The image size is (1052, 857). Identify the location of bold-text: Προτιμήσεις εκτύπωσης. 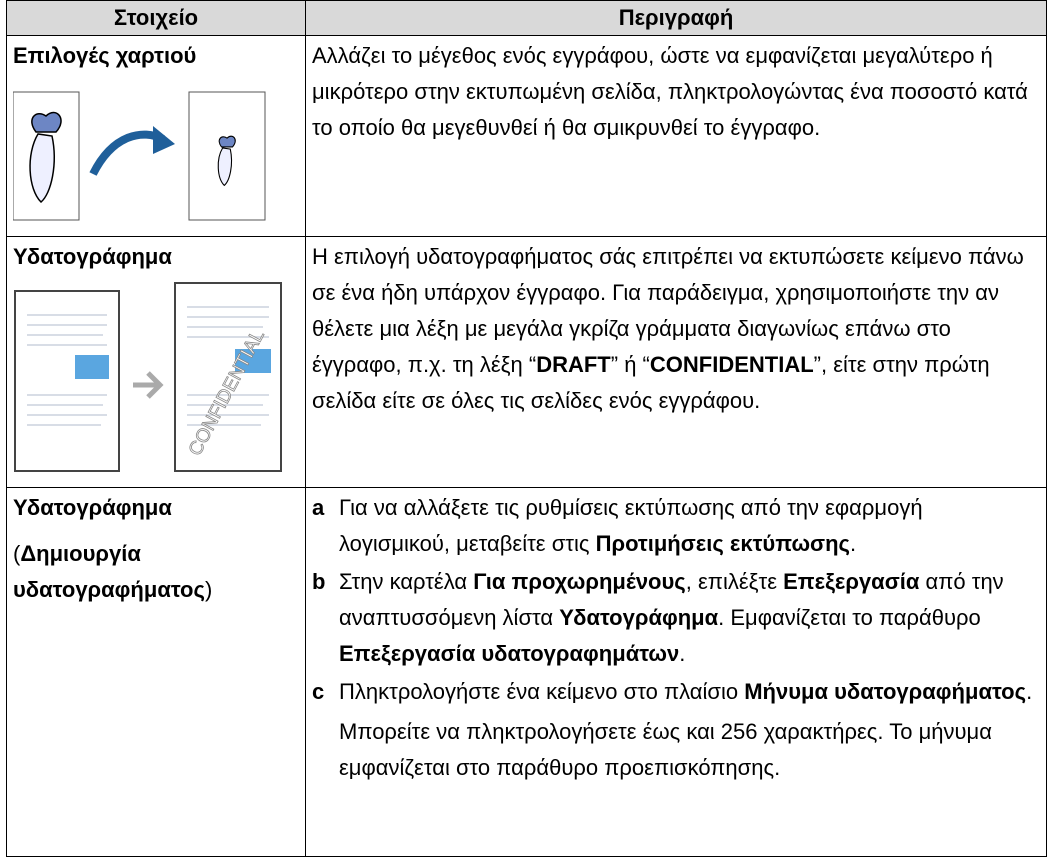
(722, 543).